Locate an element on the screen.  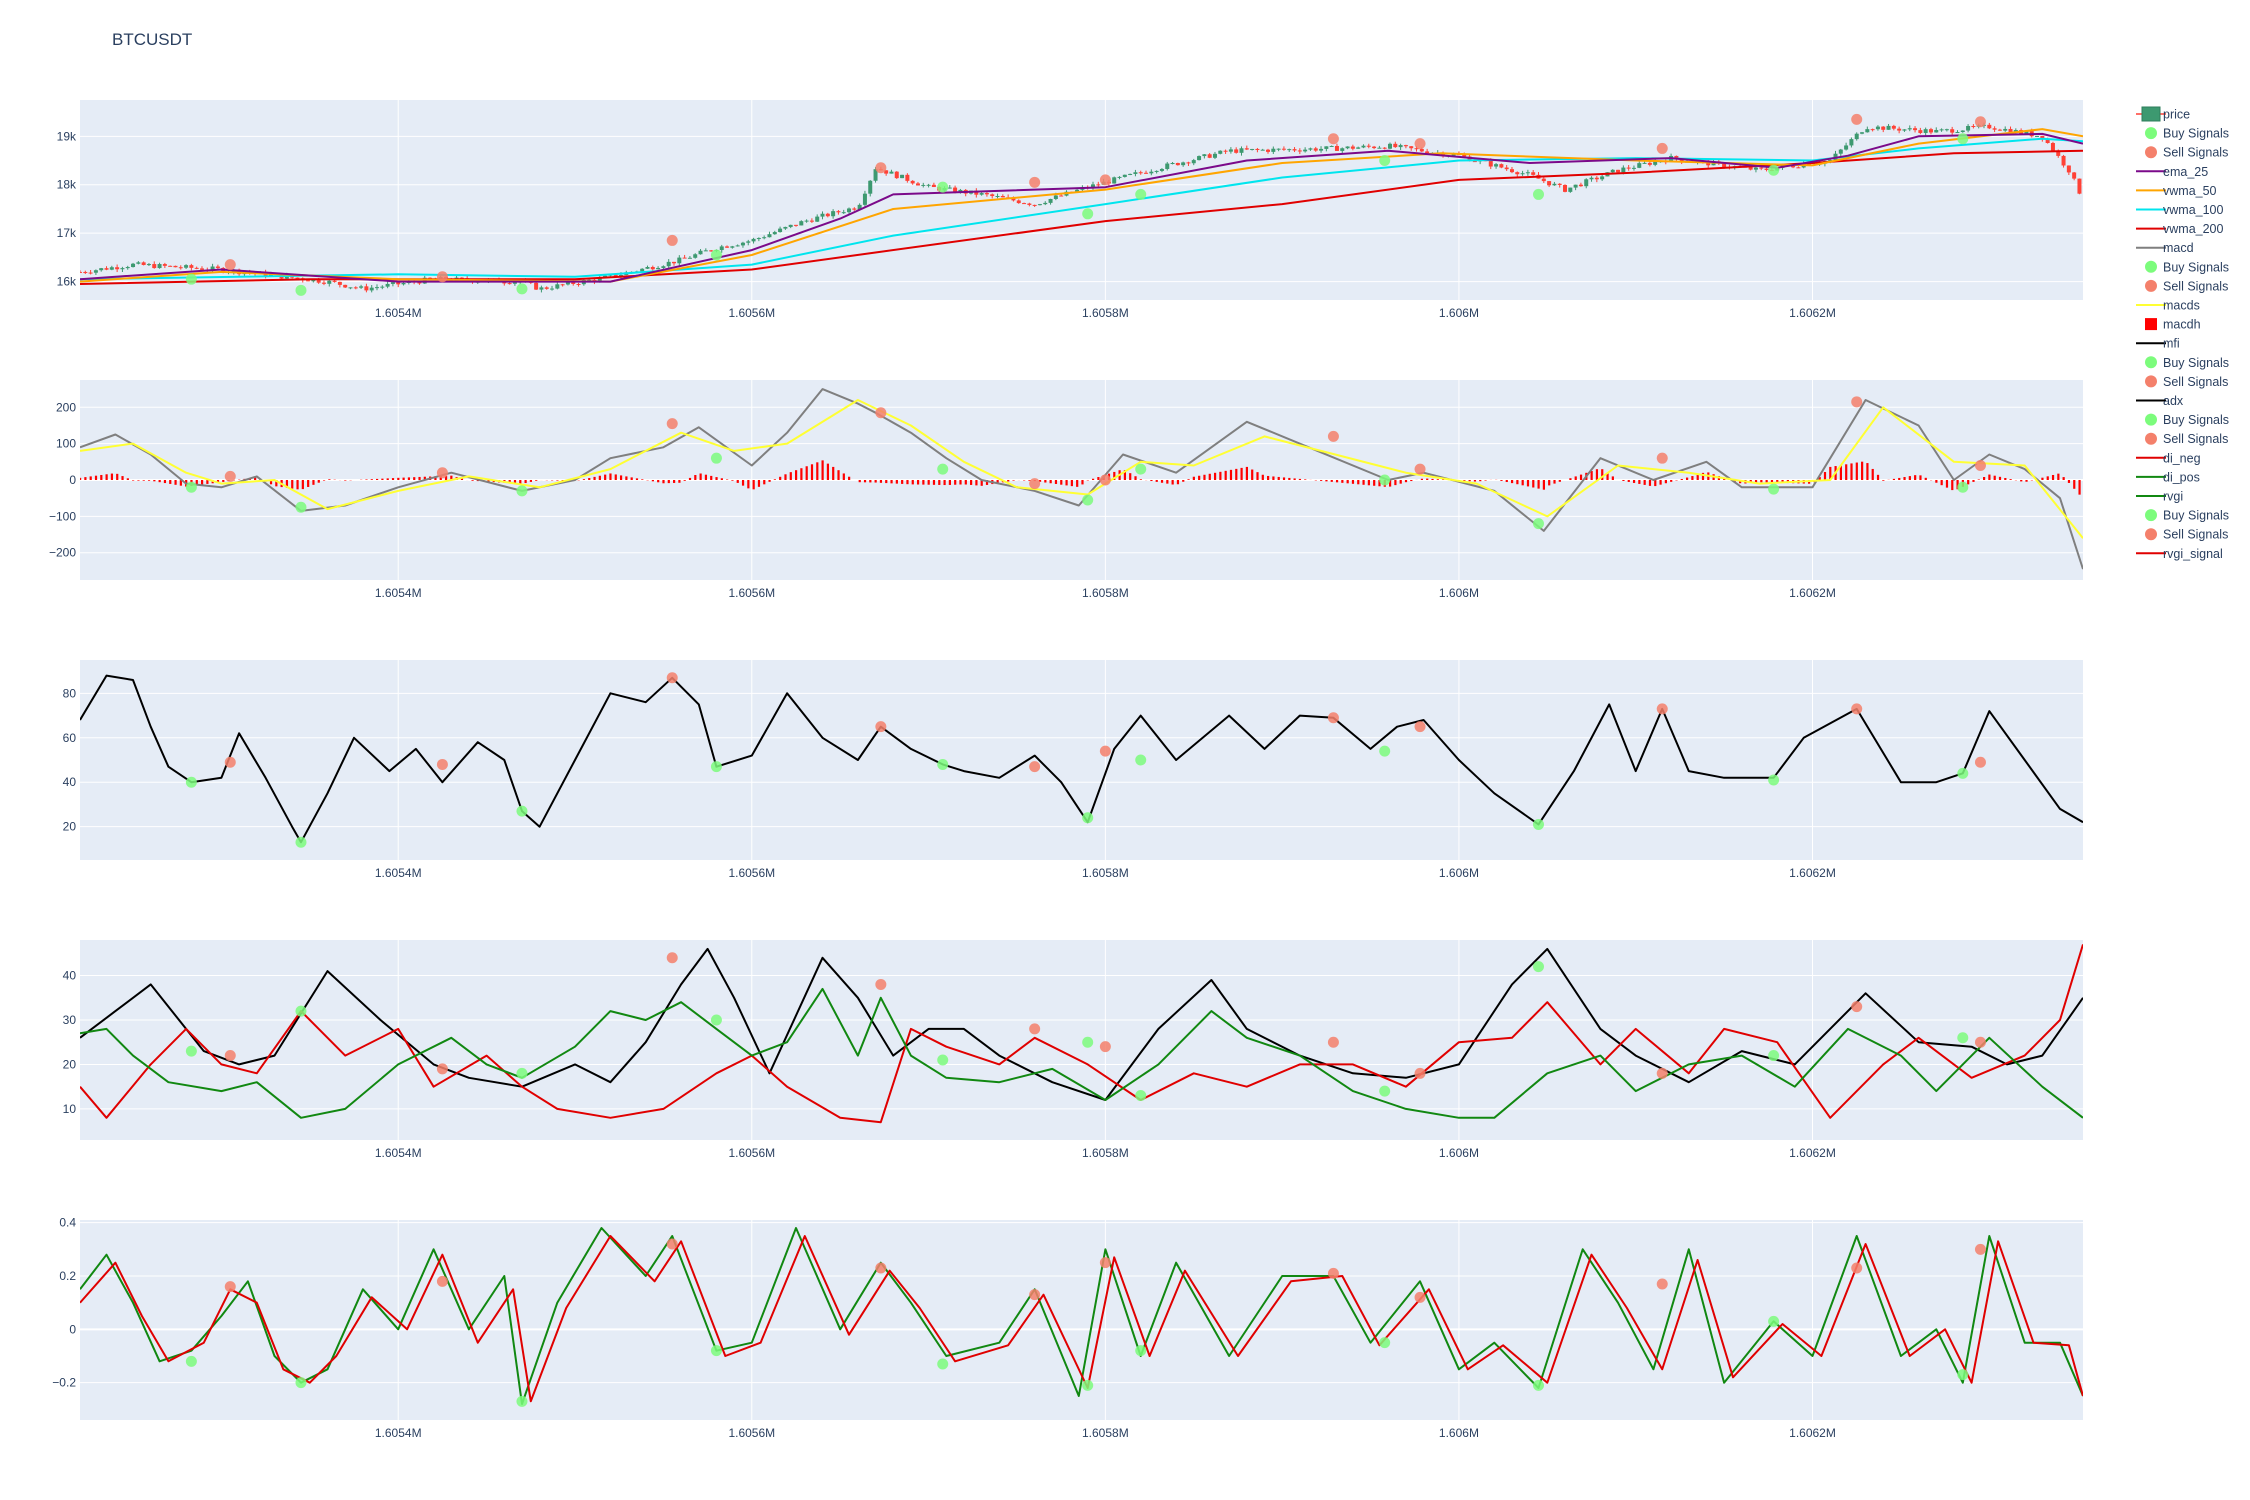
rvgi-line is located at coordinates (1081, 1316).